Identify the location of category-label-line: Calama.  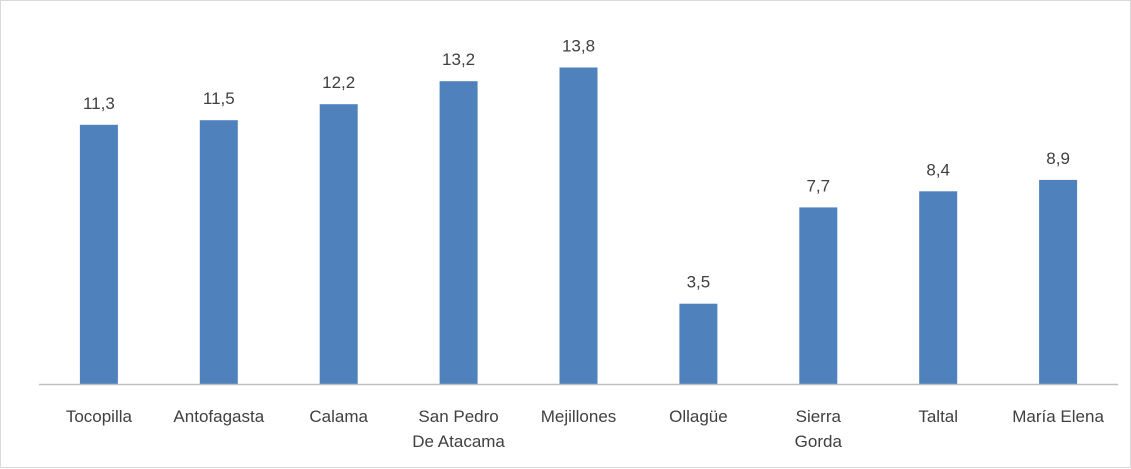
(338, 416).